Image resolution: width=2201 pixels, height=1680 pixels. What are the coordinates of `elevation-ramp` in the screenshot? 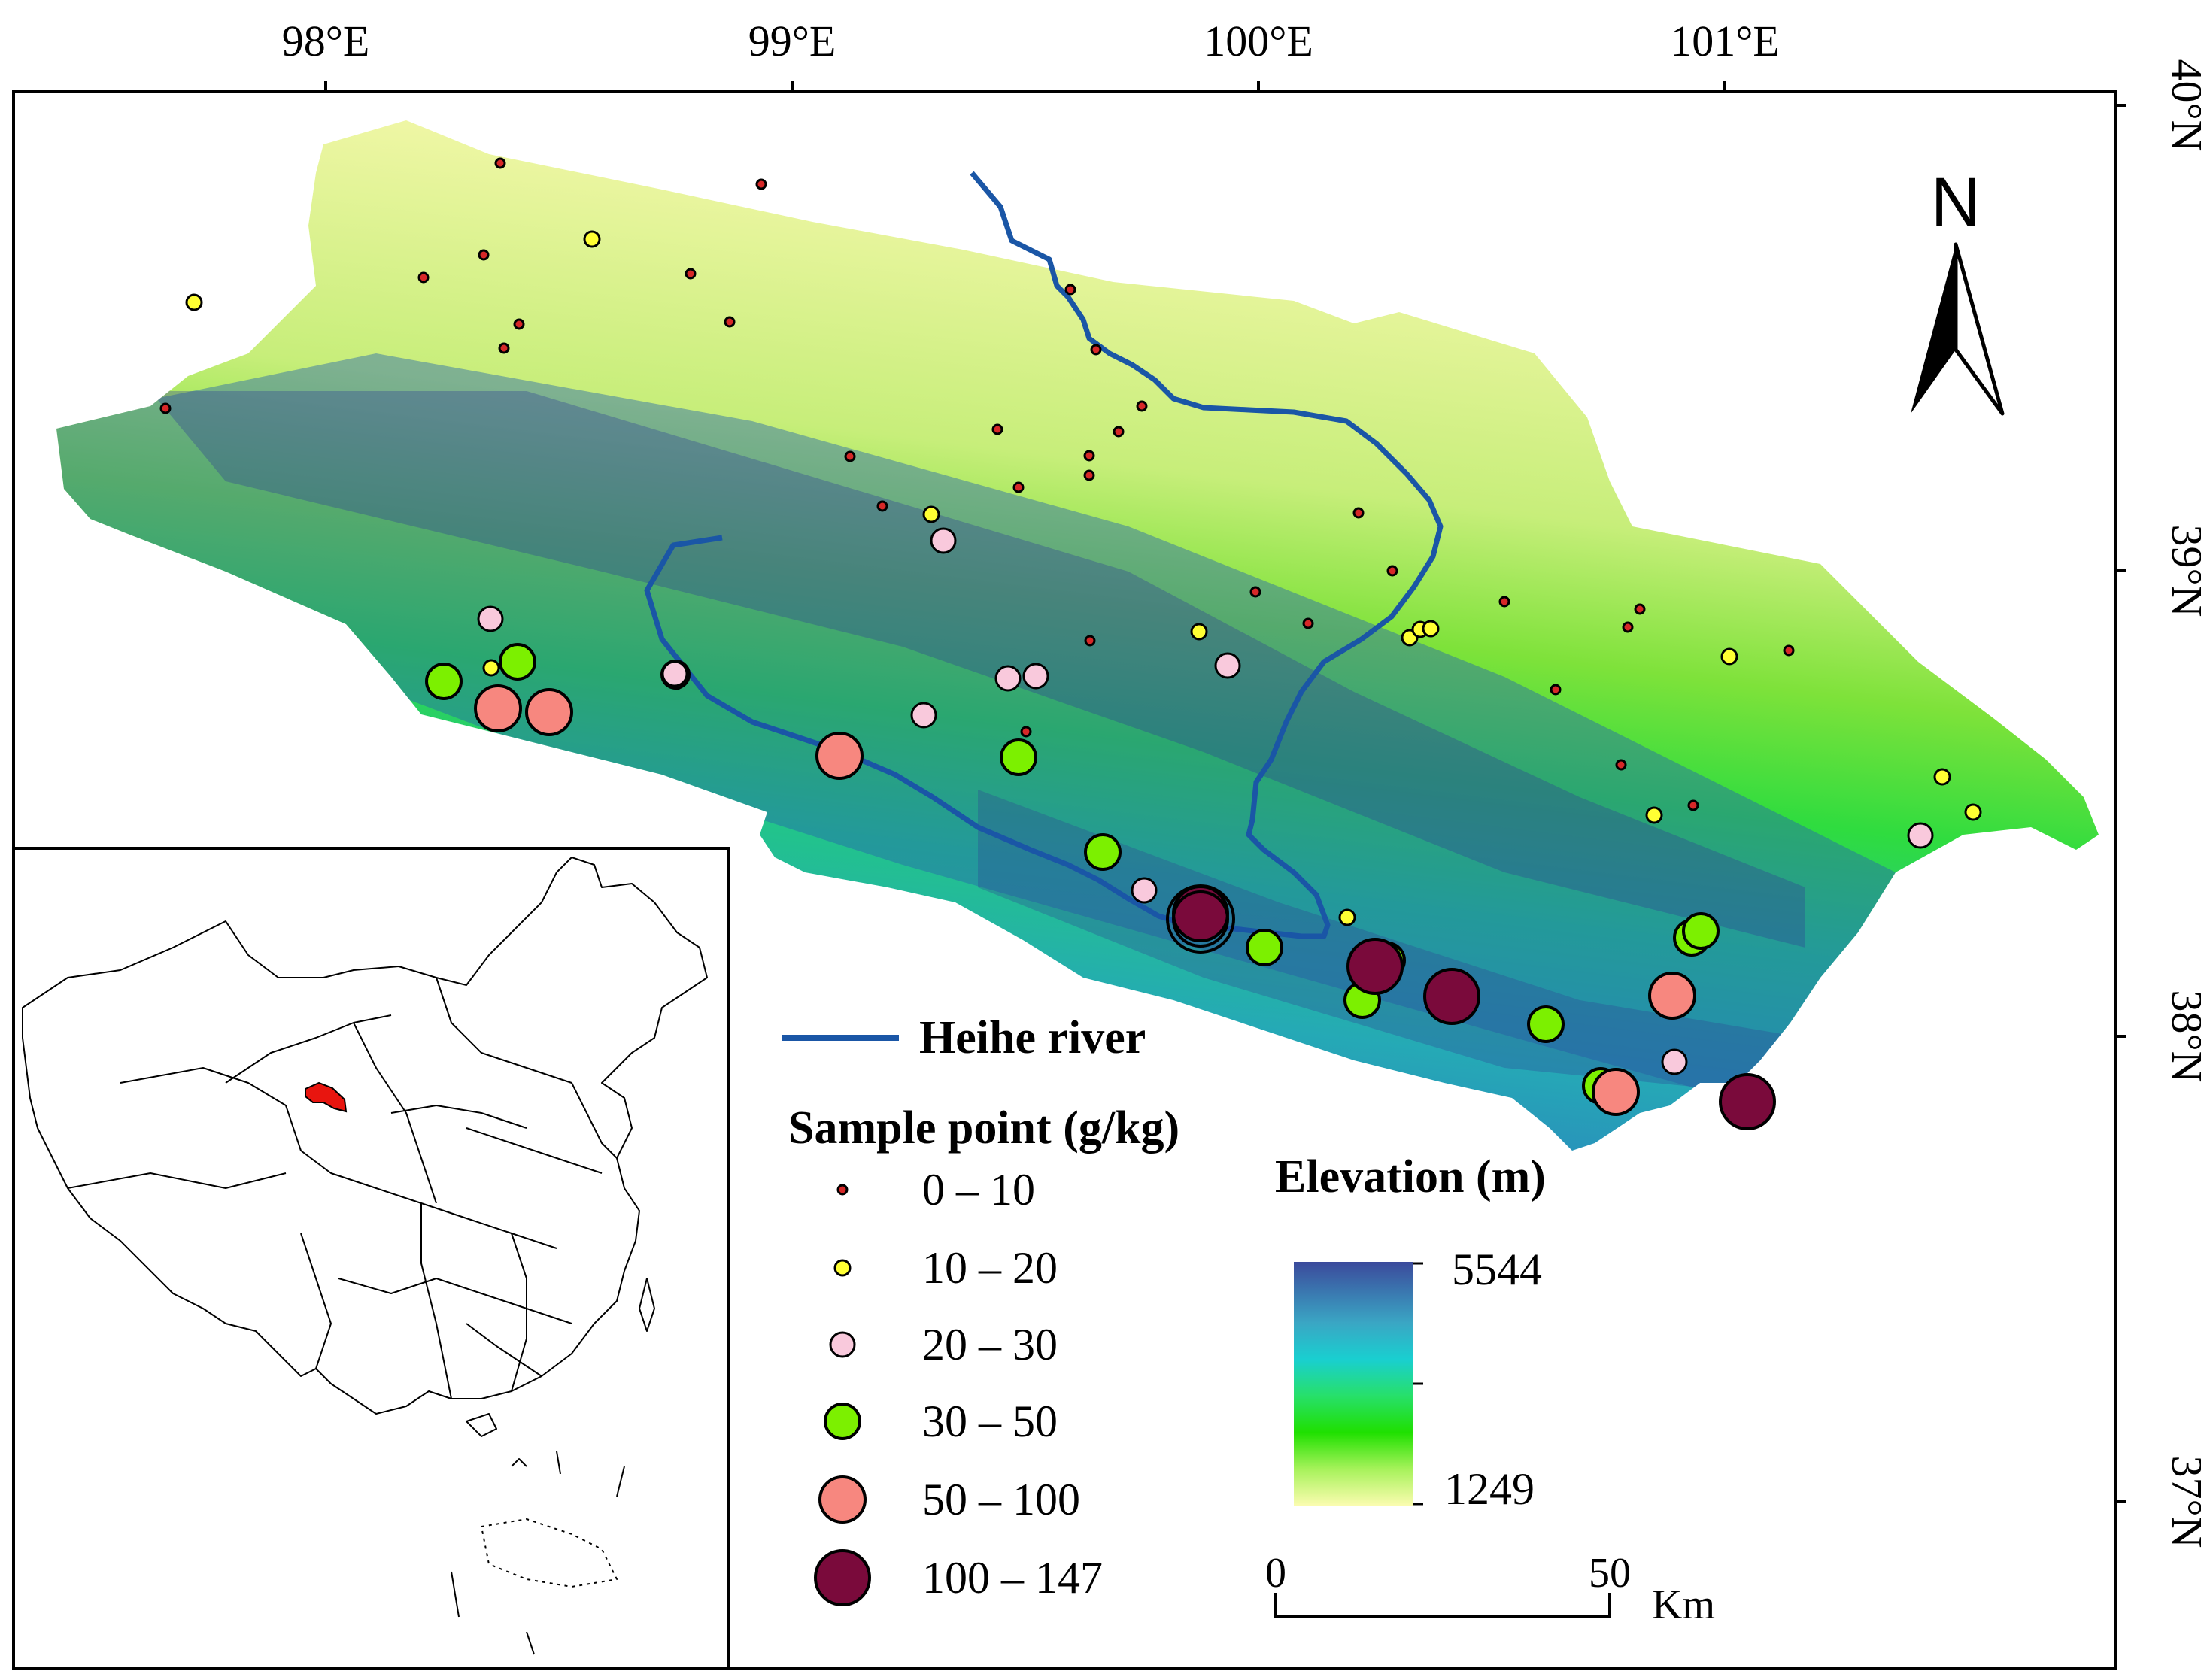 It's located at (1354, 1384).